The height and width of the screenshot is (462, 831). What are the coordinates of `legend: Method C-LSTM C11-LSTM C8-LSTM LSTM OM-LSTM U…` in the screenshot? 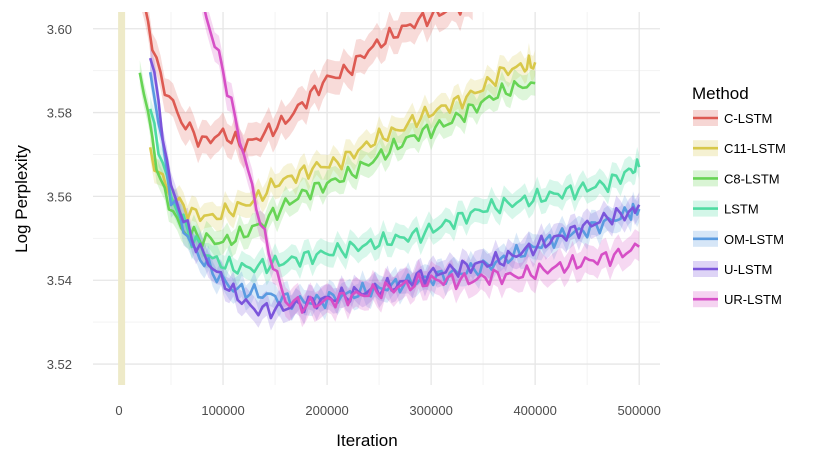 It's located at (739, 196).